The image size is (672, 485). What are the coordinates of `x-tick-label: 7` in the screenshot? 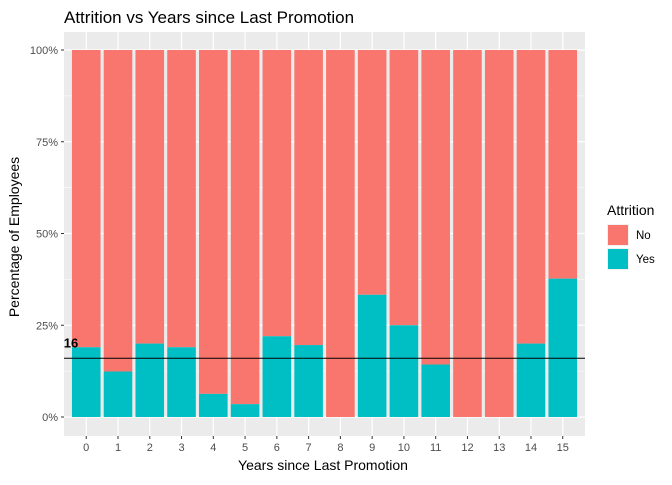 It's located at (309, 448).